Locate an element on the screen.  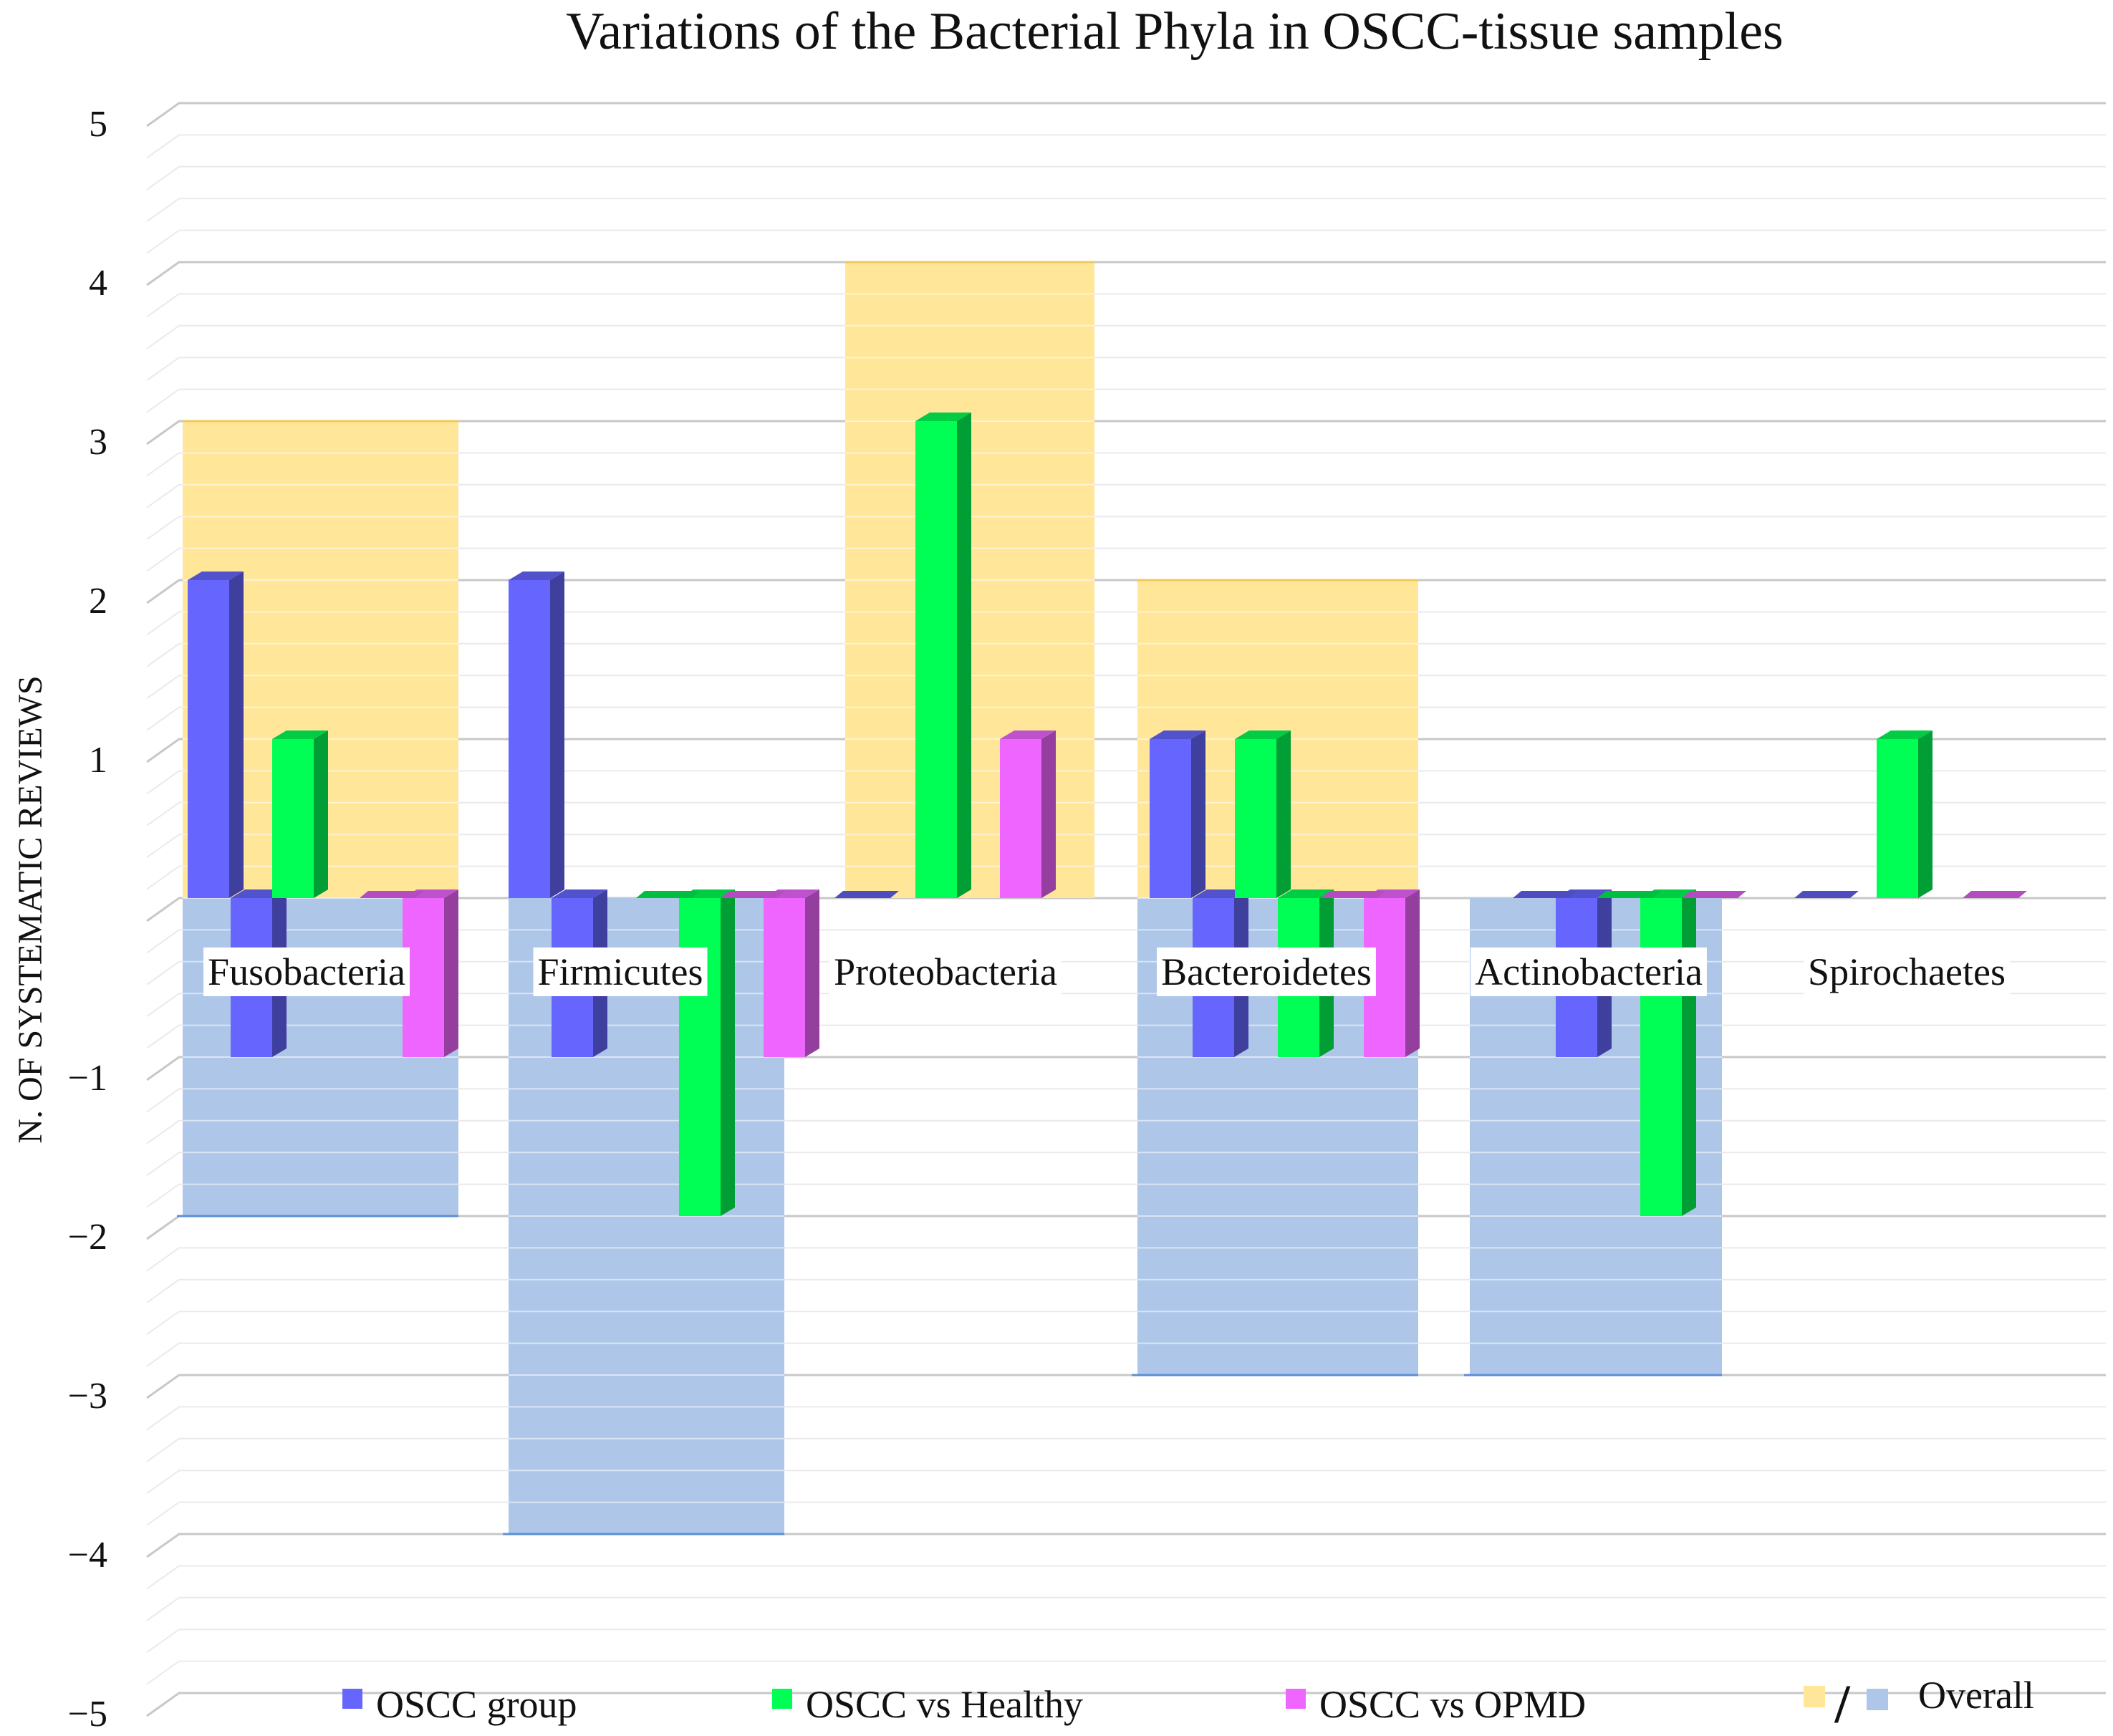
y-tick-label: 2 is located at coordinates (98, 602).